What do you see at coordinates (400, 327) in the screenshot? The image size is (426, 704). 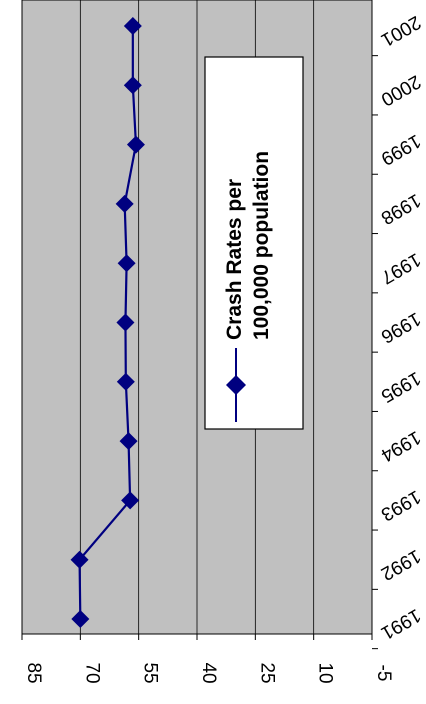 I see `year-tick-label: 1996` at bounding box center [400, 327].